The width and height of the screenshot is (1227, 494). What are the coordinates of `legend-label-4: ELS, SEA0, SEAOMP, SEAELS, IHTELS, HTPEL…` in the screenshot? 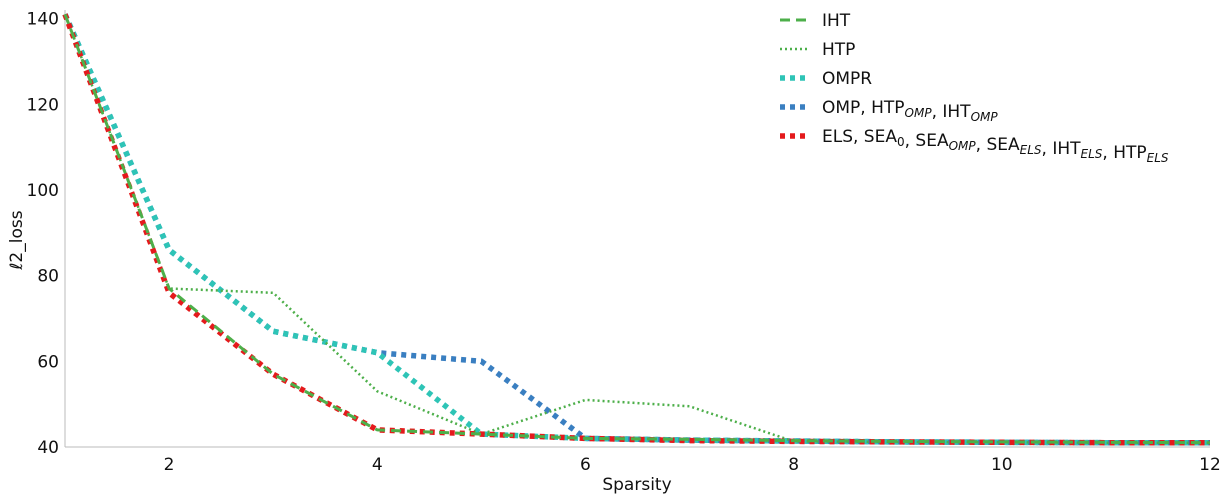 It's located at (995, 146).